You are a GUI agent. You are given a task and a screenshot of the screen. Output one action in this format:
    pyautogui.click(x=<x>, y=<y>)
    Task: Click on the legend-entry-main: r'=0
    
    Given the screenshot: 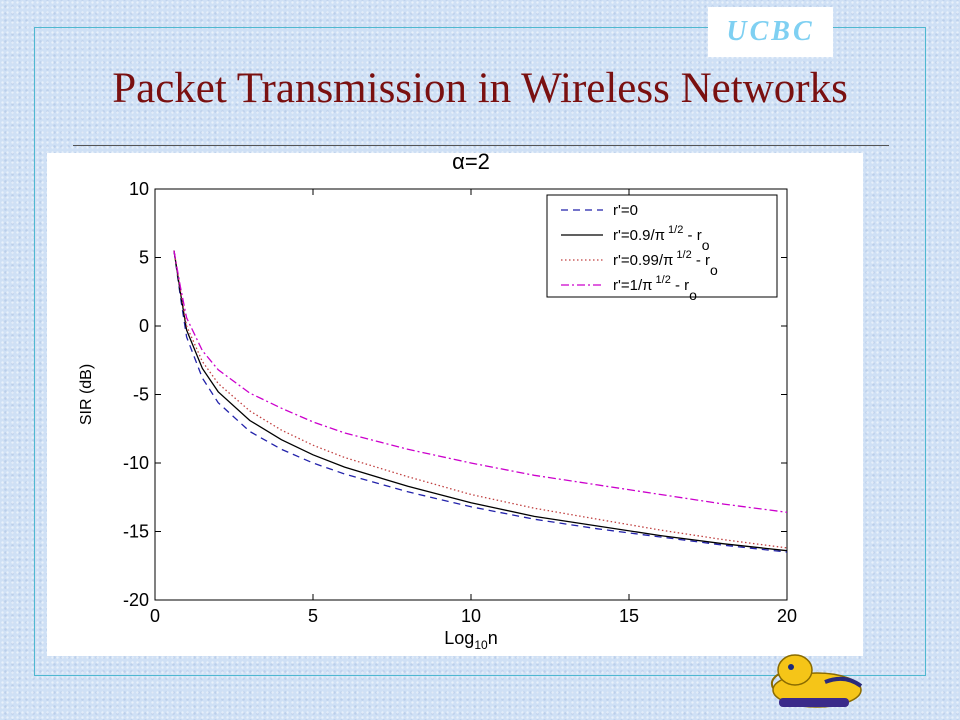 What is the action you would take?
    pyautogui.click(x=625, y=210)
    